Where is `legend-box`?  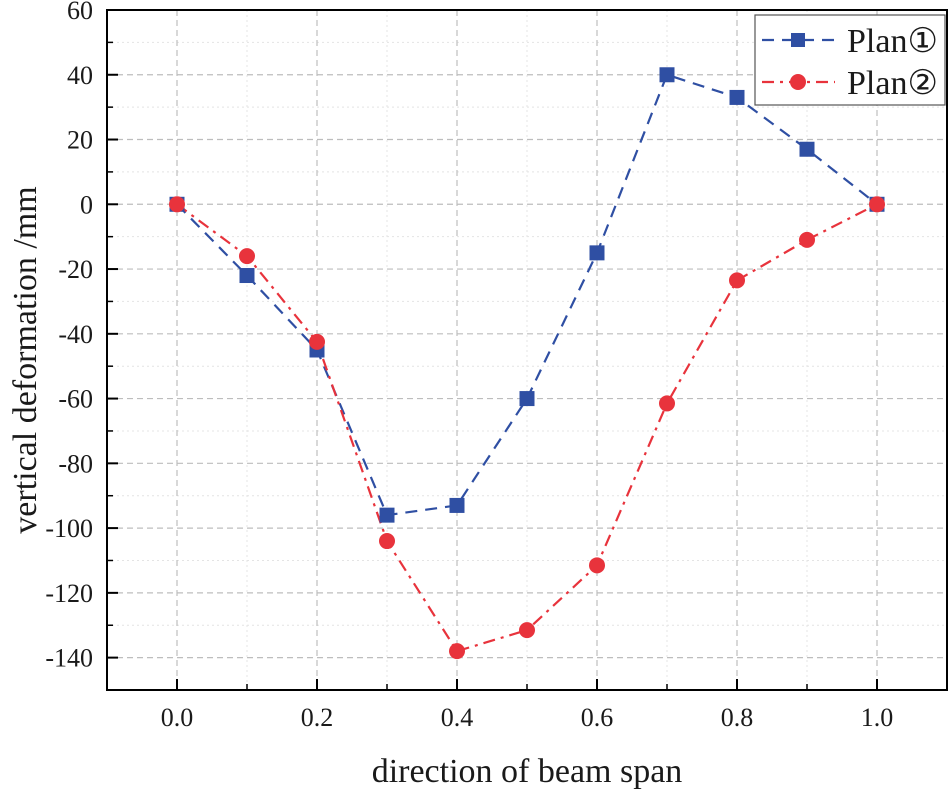
legend-box is located at coordinates (850, 60).